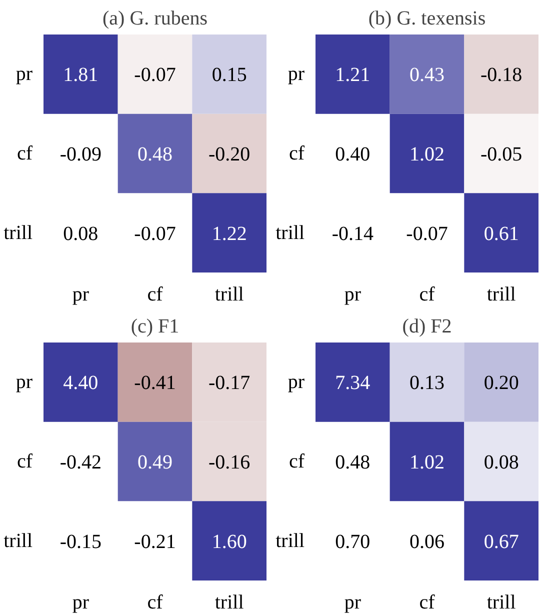  What do you see at coordinates (501, 155) in the screenshot?
I see `data-label: -0.05` at bounding box center [501, 155].